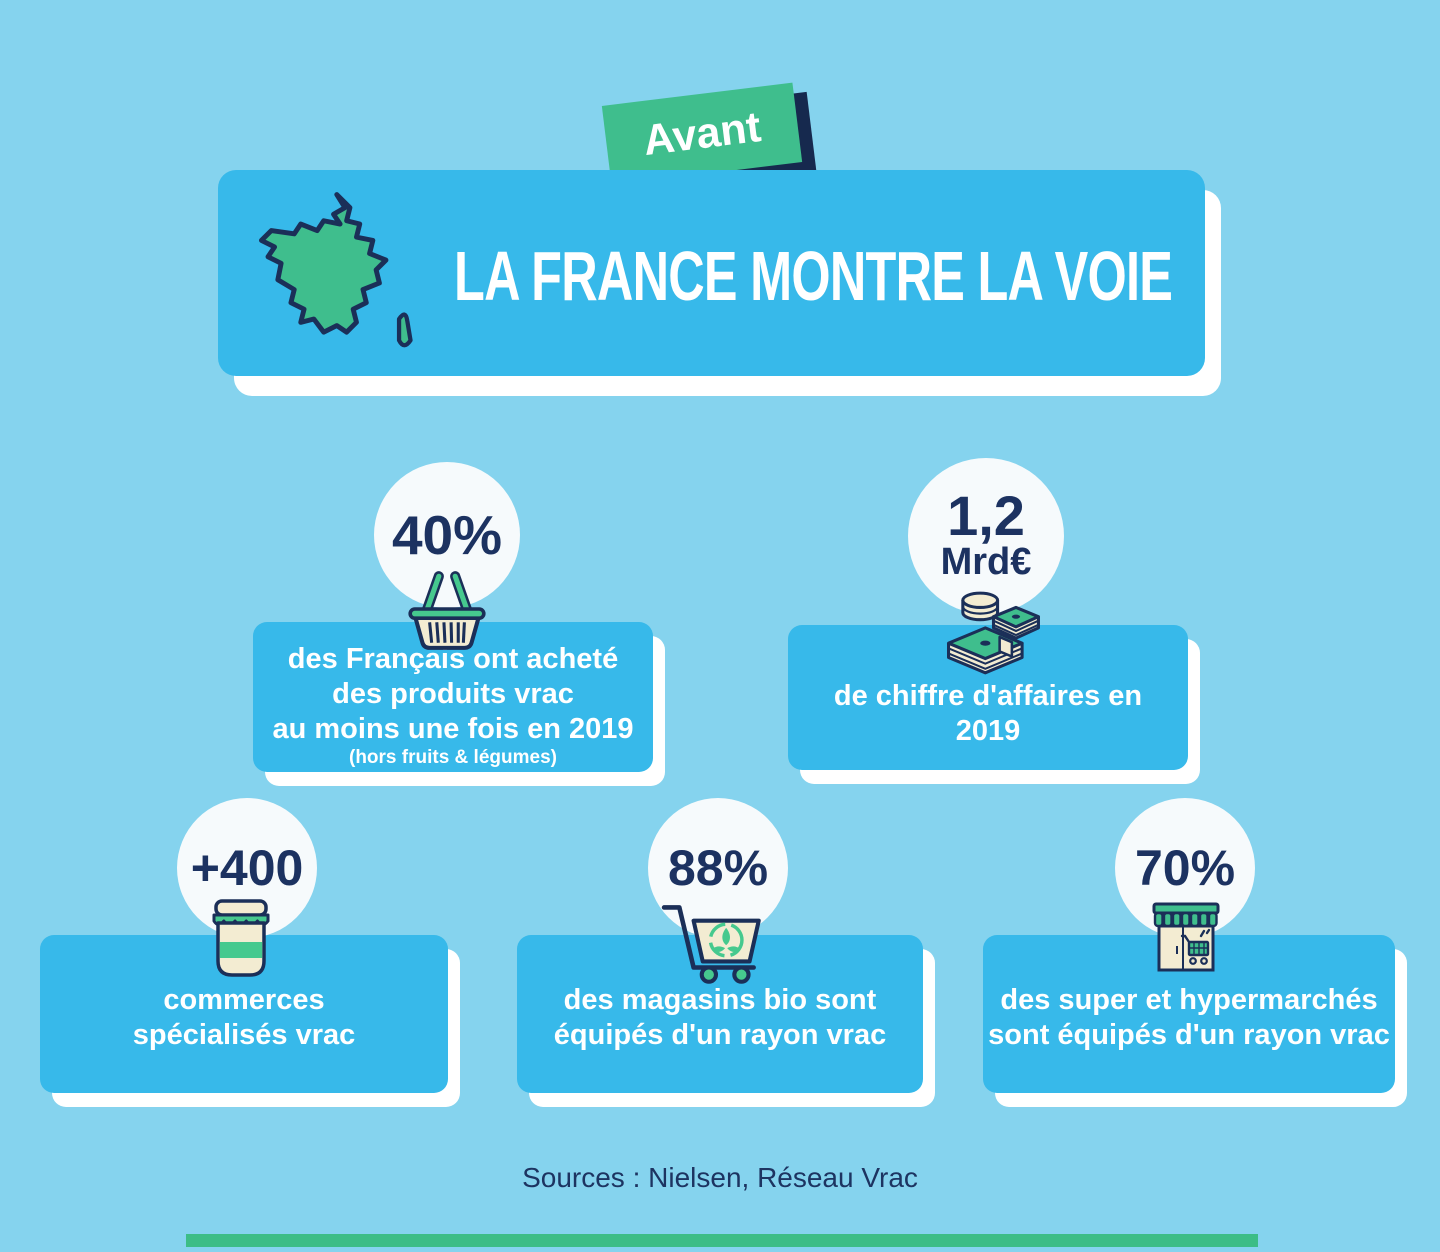 Image resolution: width=1440 pixels, height=1252 pixels. Describe the element at coordinates (453, 729) in the screenshot. I see `stat-line: au moins une fois en 2019` at that location.